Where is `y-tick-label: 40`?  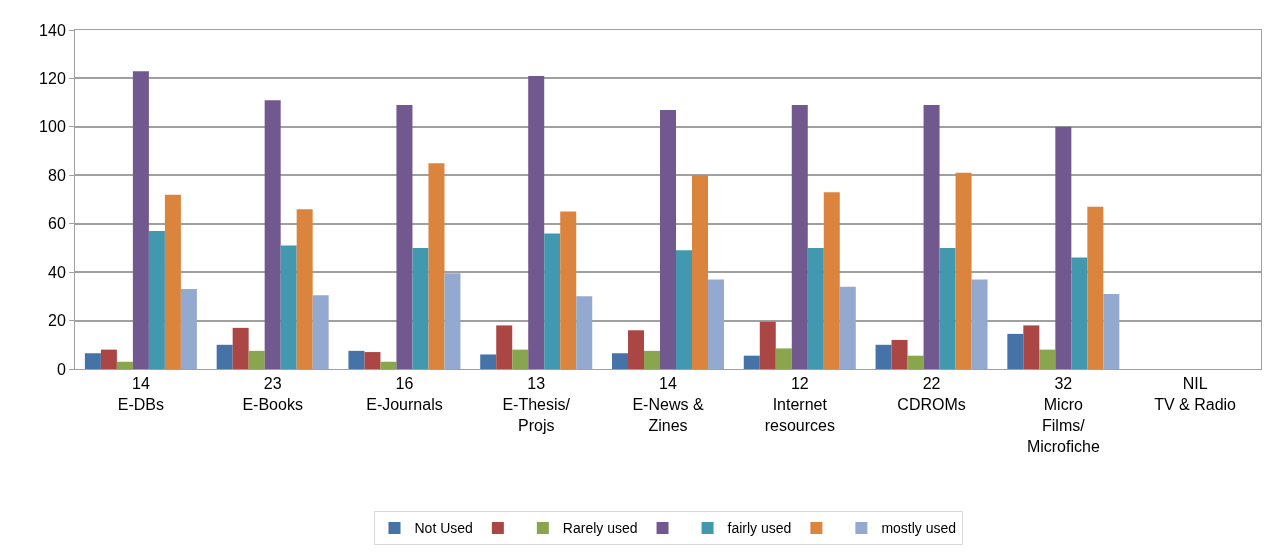
y-tick-label: 40 is located at coordinates (57, 272).